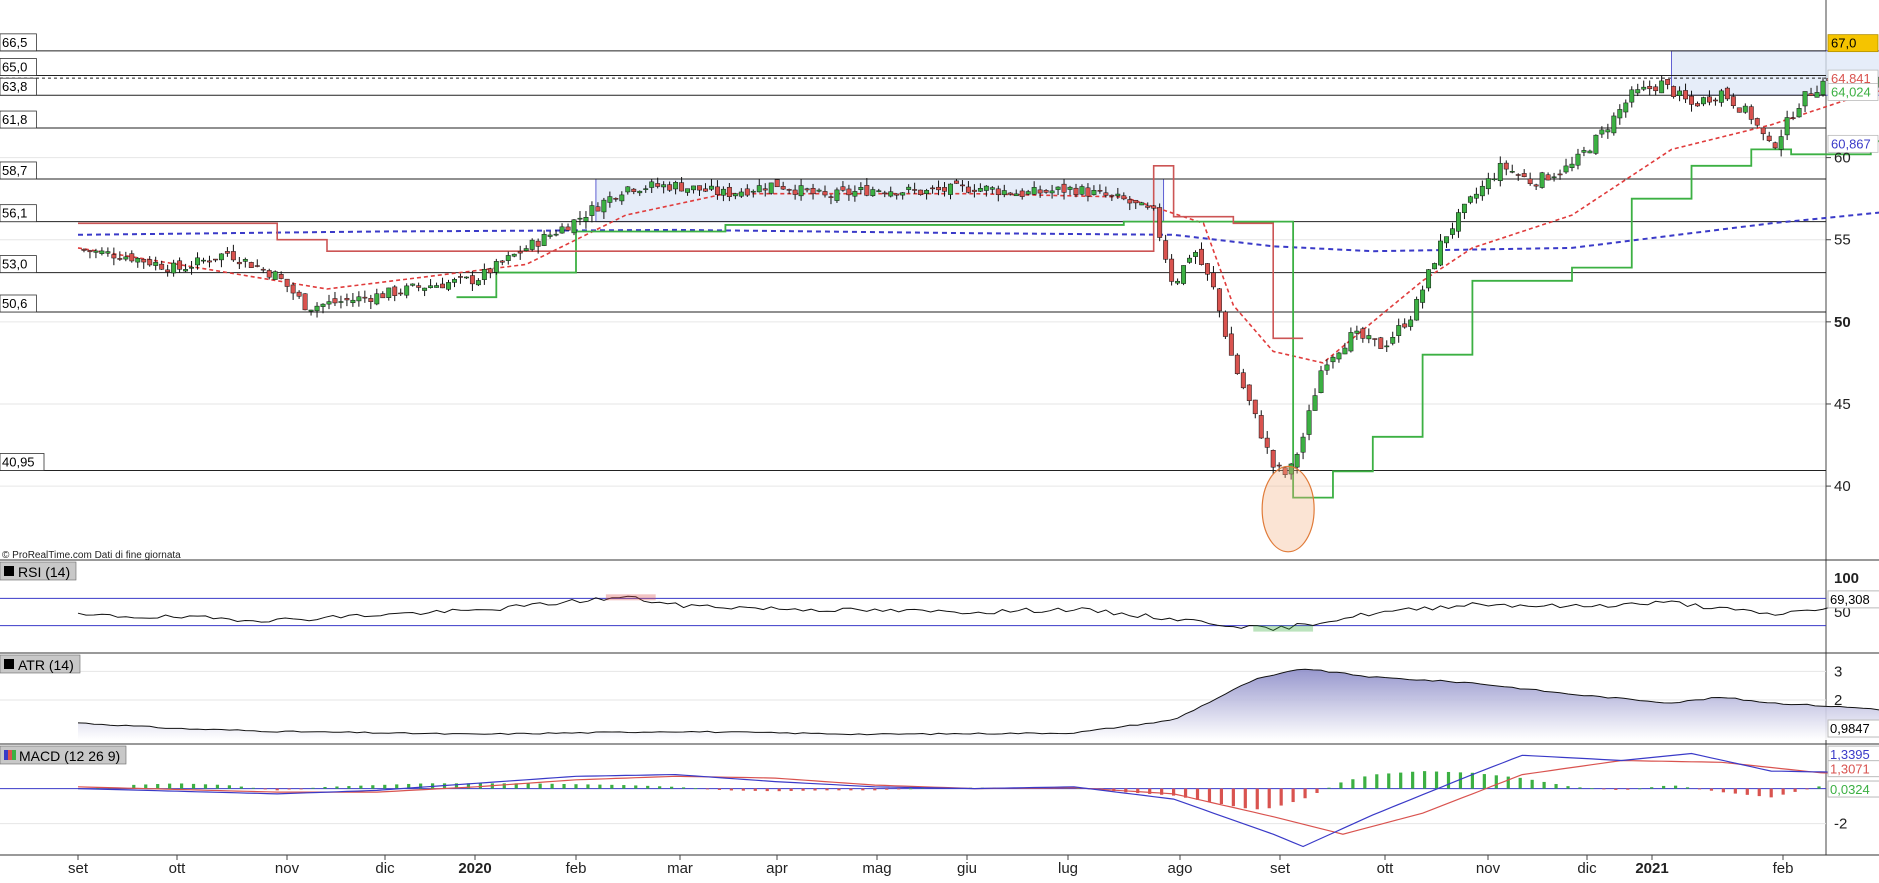 The height and width of the screenshot is (883, 1879). What do you see at coordinates (1850, 754) in the screenshot?
I see `macd-value-text: 1,3395` at bounding box center [1850, 754].